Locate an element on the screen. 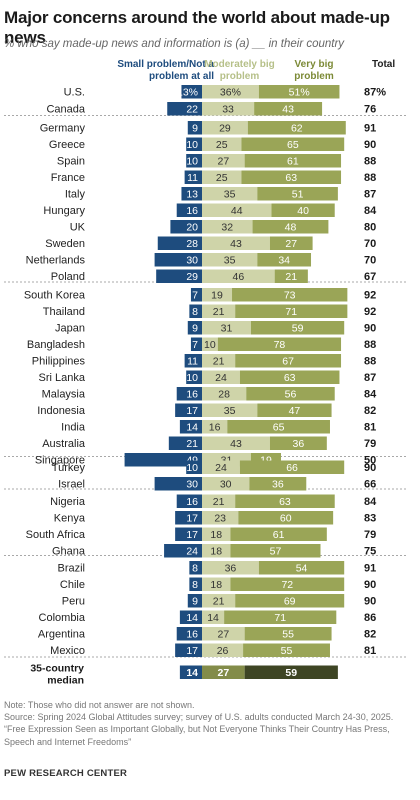 This screenshot has width=420, height=800. label-moderate-u-s: 36% is located at coordinates (230, 92).